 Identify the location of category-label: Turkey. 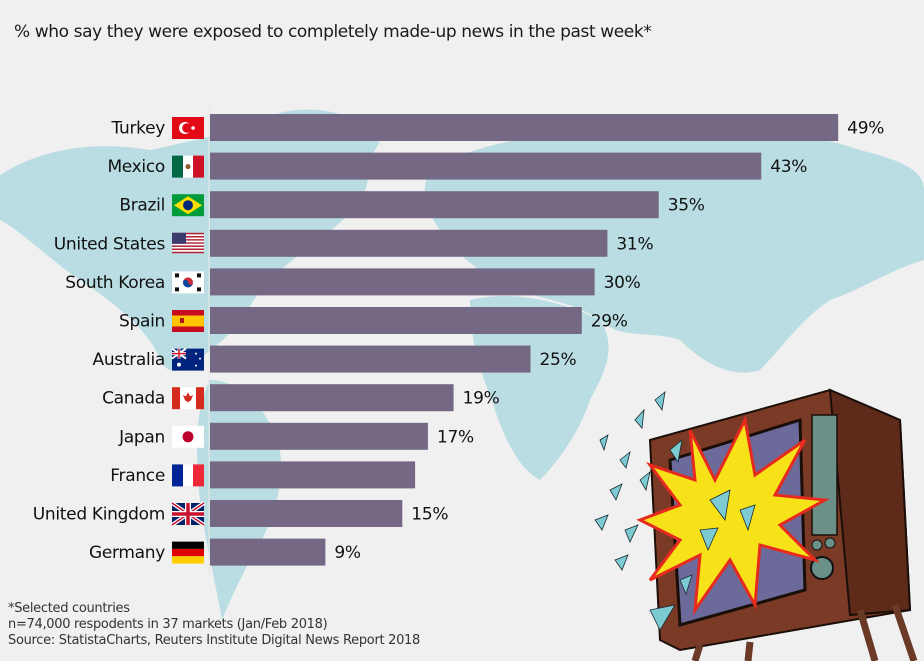
(137, 129).